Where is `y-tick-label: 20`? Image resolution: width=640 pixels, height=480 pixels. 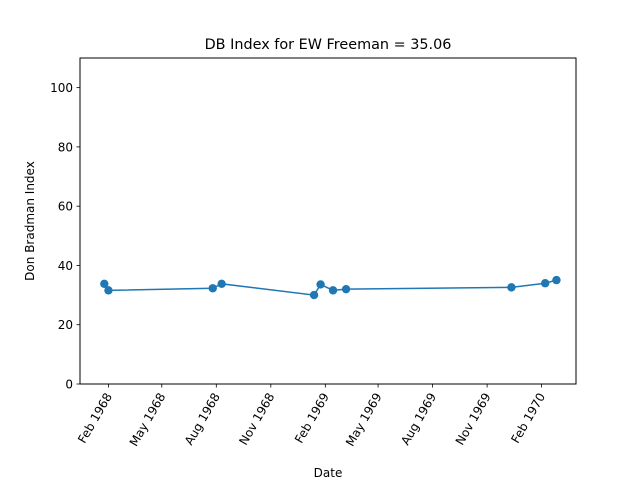
y-tick-label: 20 is located at coordinates (65, 325).